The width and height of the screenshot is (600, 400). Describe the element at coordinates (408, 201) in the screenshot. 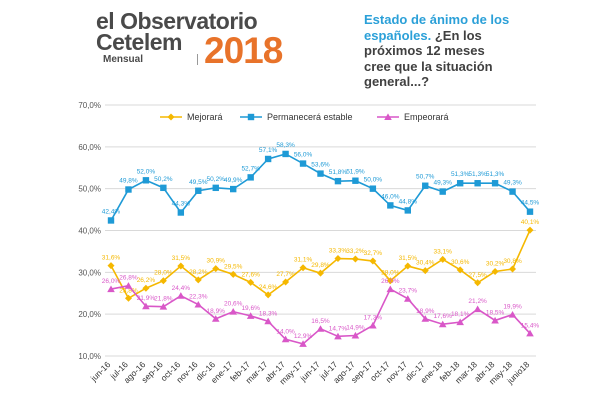

I see `data-label-estable: 44,8%` at that location.